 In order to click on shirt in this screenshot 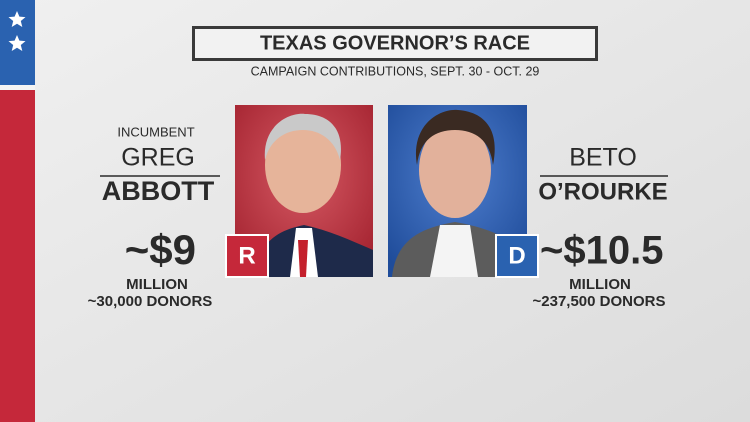, I will do `click(454, 251)`.